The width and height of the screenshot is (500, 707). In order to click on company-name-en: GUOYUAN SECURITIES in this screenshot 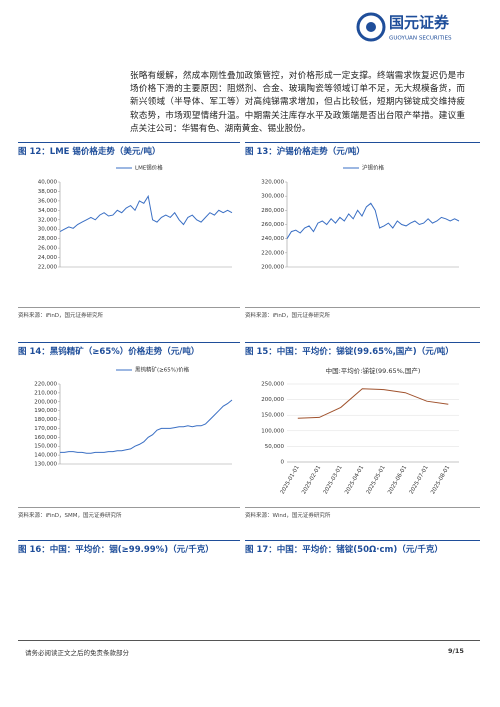, I will do `click(420, 39)`.